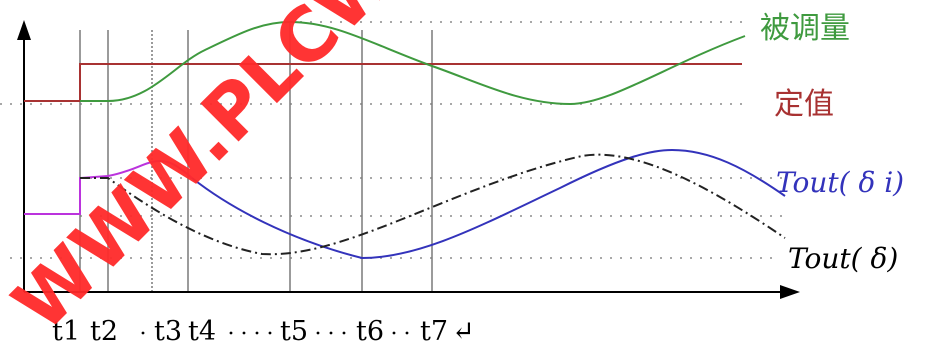 Image resolution: width=932 pixels, height=349 pixels. I want to click on time-label-t4: t4, so click(202, 331).